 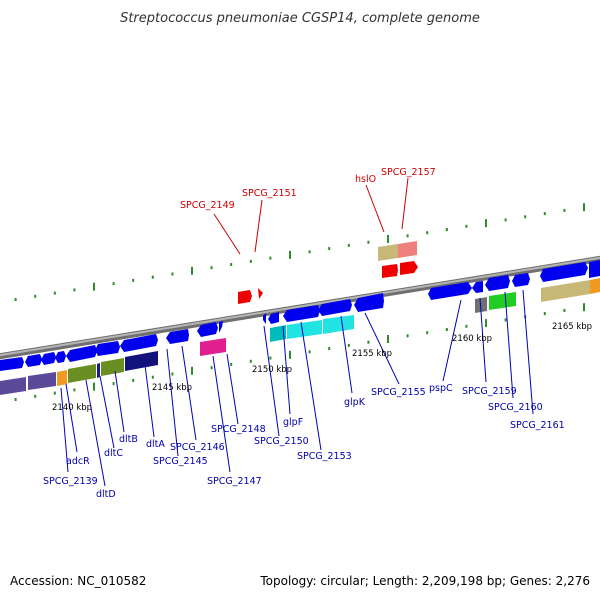 I want to click on gene-label: glpF, so click(x=293, y=422).